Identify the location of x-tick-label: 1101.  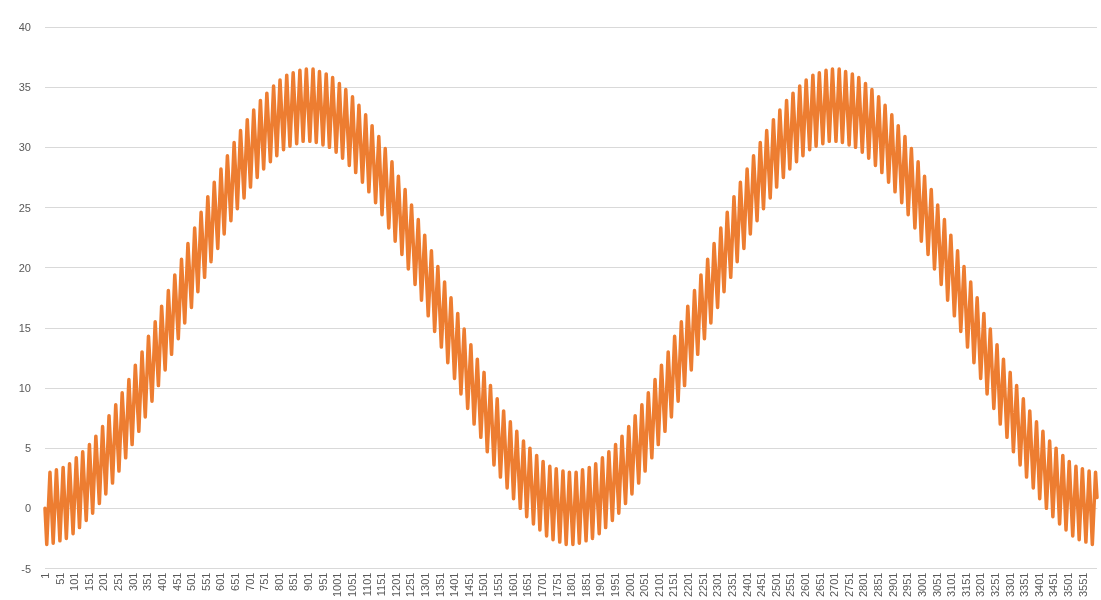
(366, 584).